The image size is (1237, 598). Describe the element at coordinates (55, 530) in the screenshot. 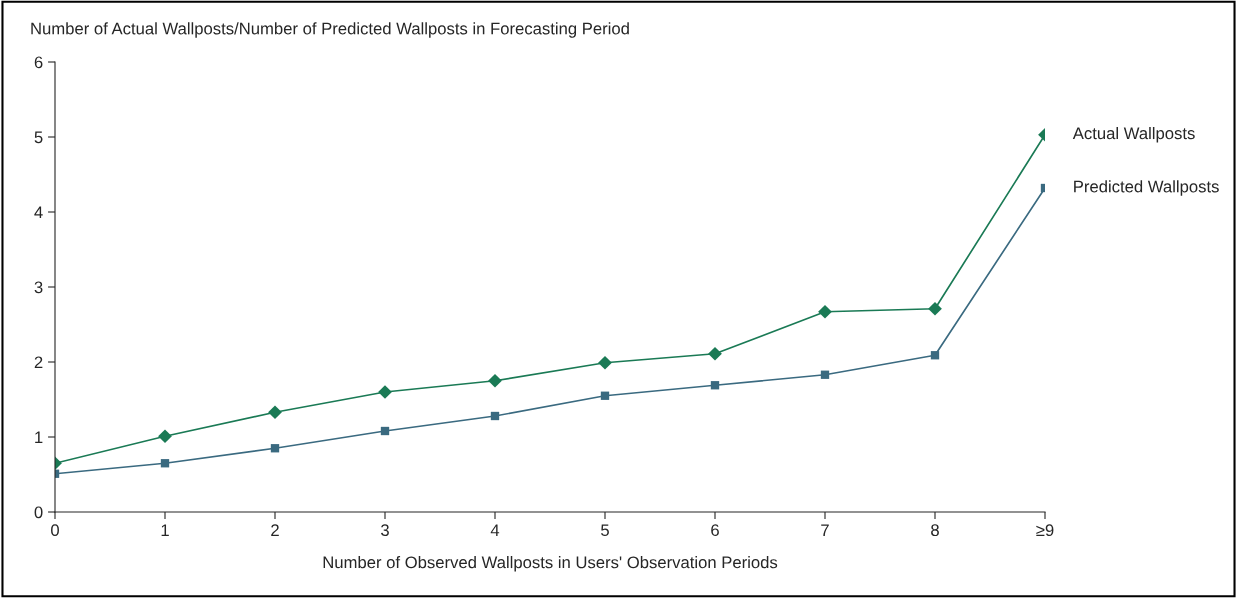

I see `x-tick-label: 0` at that location.